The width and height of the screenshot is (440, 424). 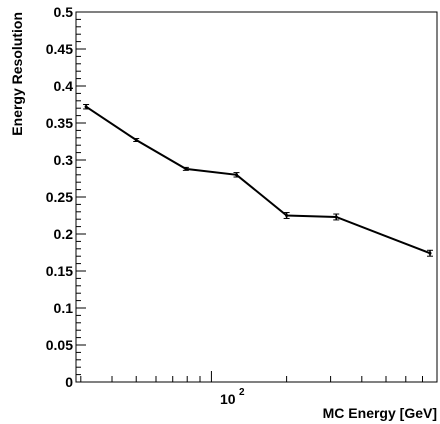 What do you see at coordinates (259, 376) in the screenshot?
I see `x-axis-ticks` at bounding box center [259, 376].